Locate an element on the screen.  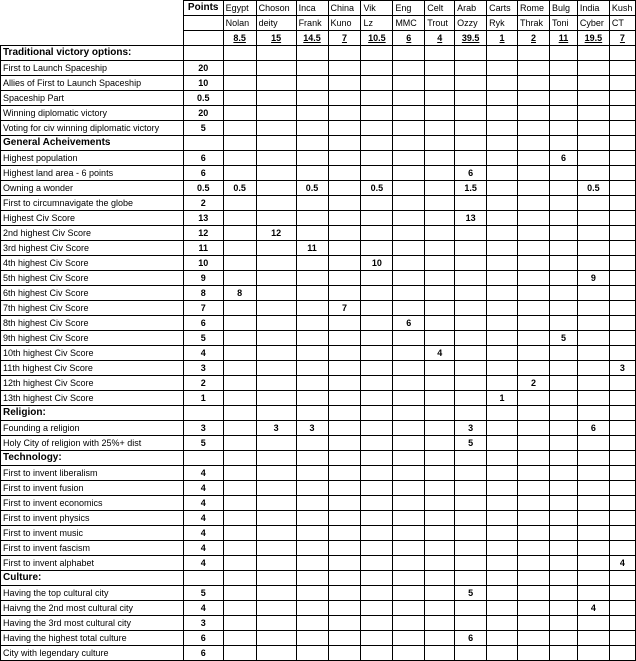
criterion-label: Highest land area - 6 points is located at coordinates (92, 173).